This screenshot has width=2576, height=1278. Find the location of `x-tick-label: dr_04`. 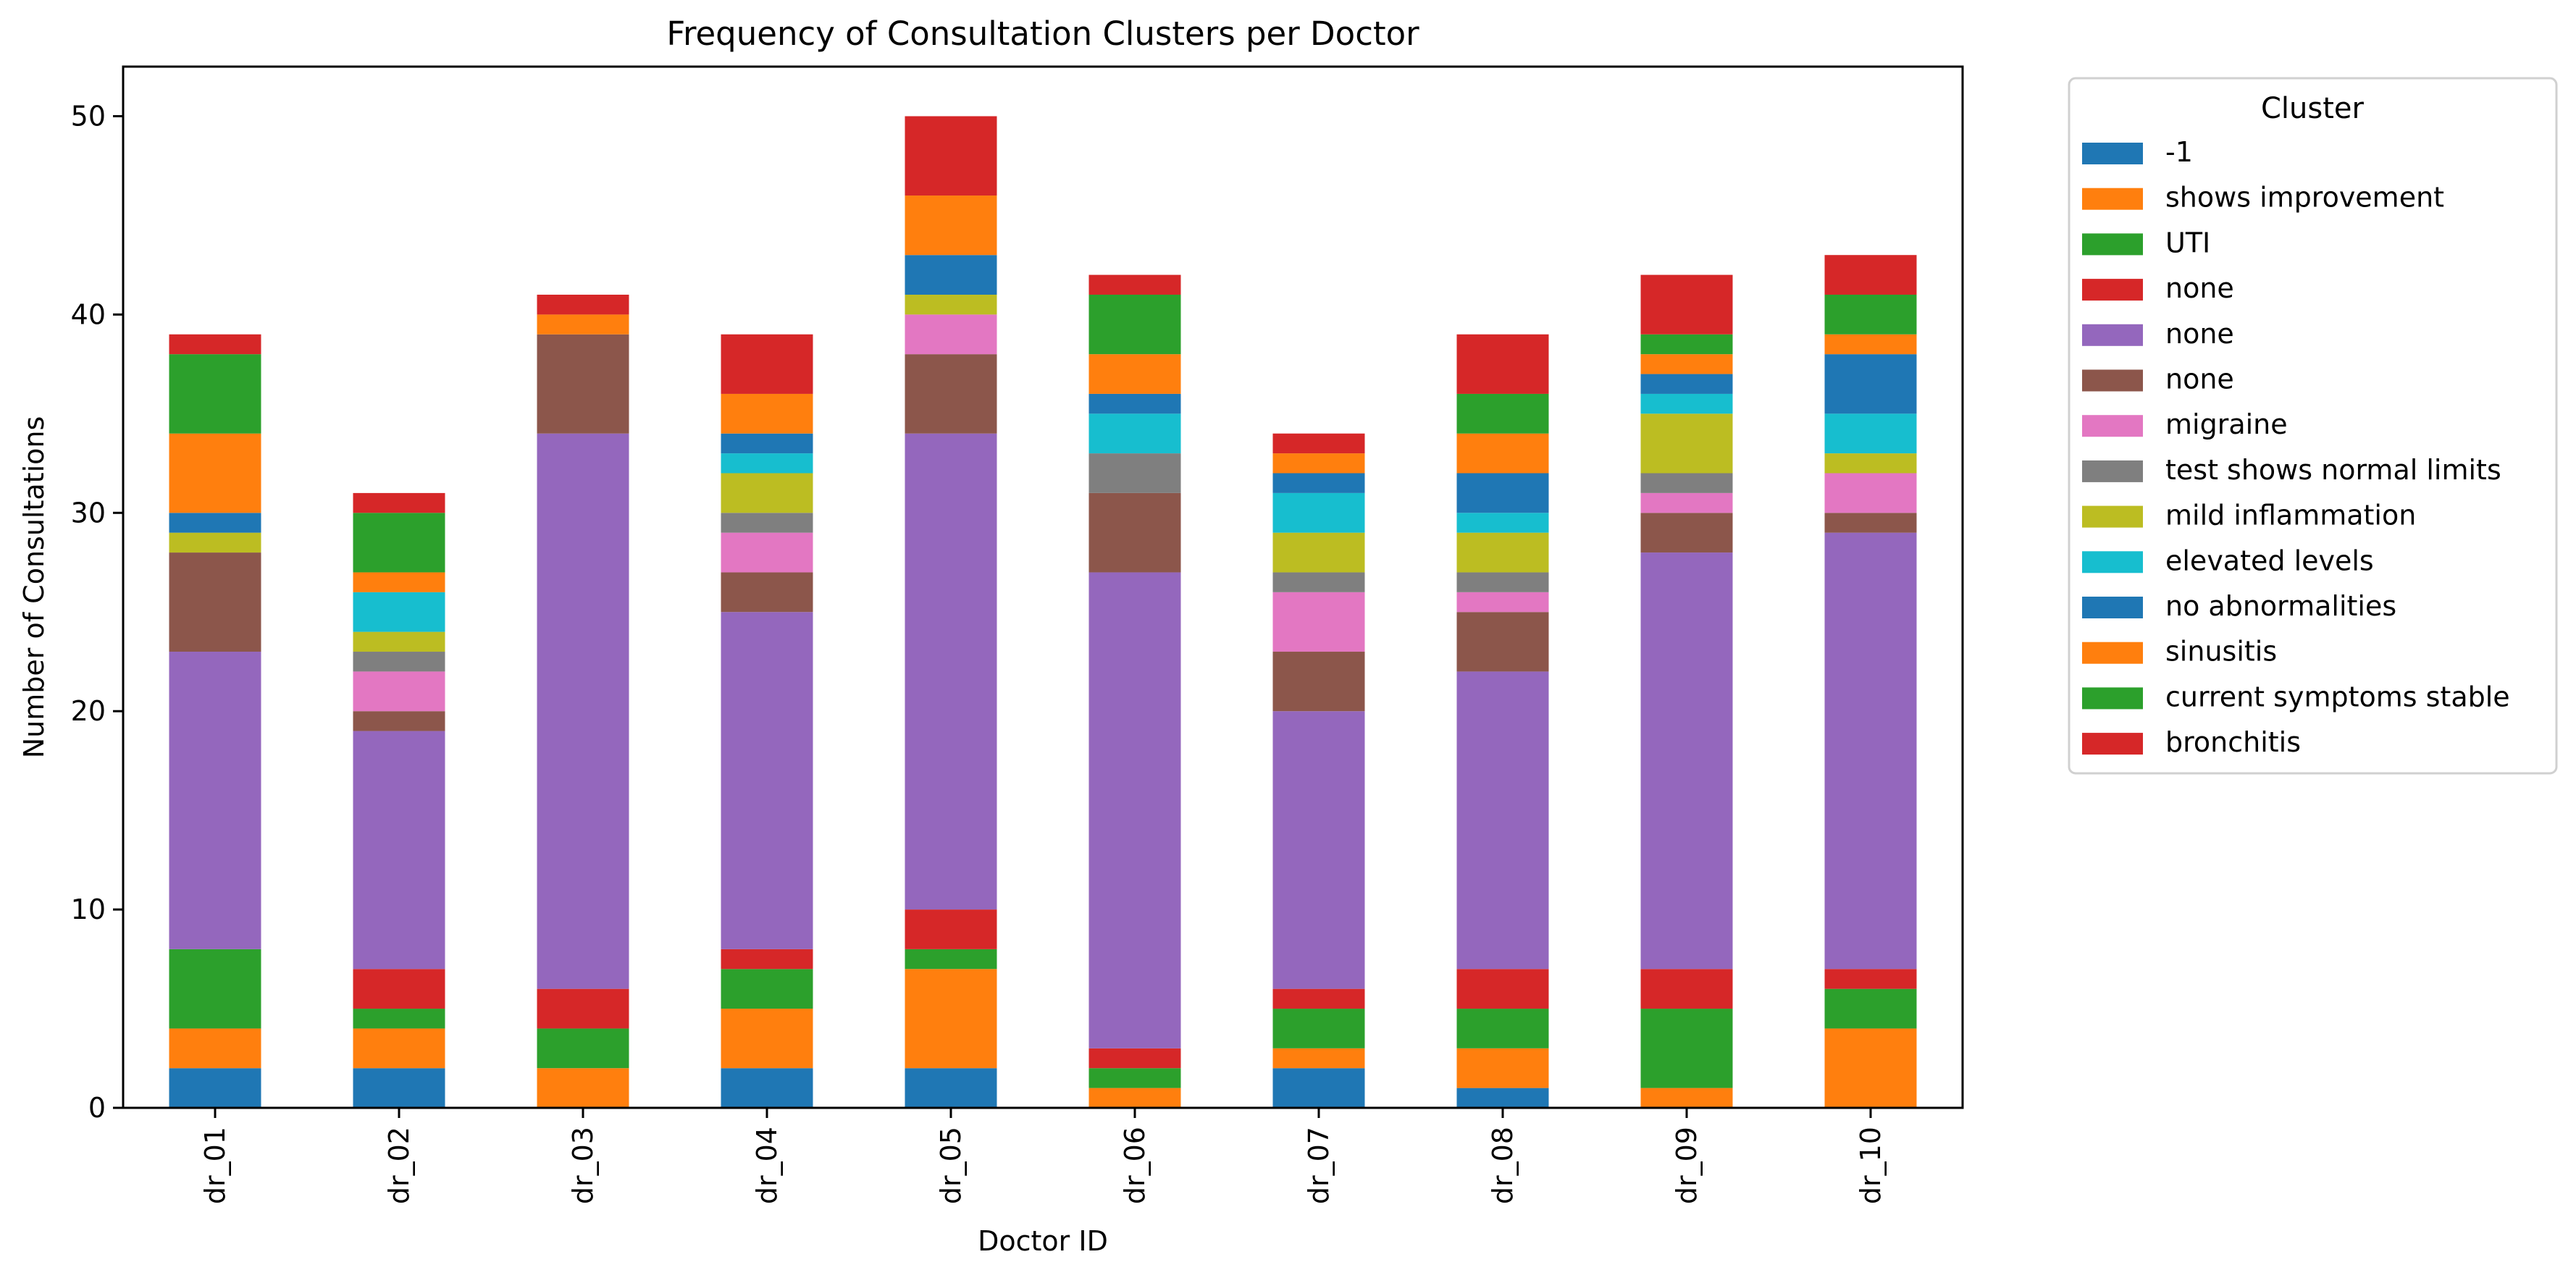

x-tick-label: dr_04 is located at coordinates (767, 1165).